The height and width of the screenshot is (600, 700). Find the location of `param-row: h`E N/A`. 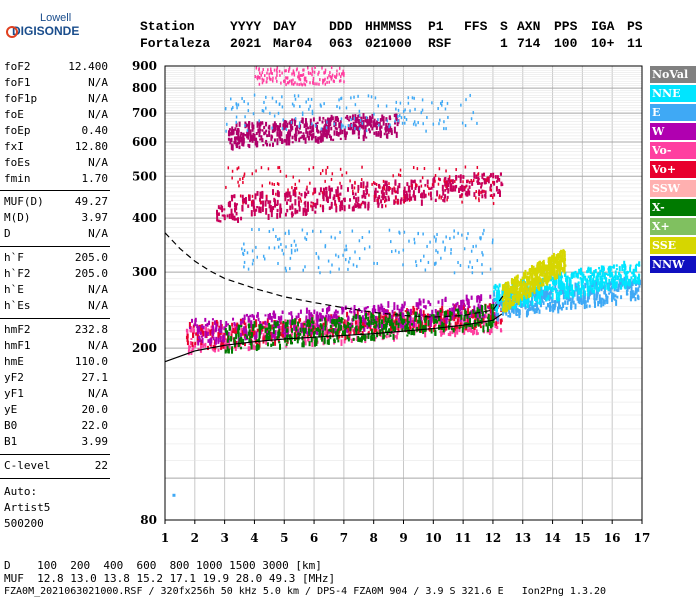

param-row: h`E N/A is located at coordinates (56, 291).